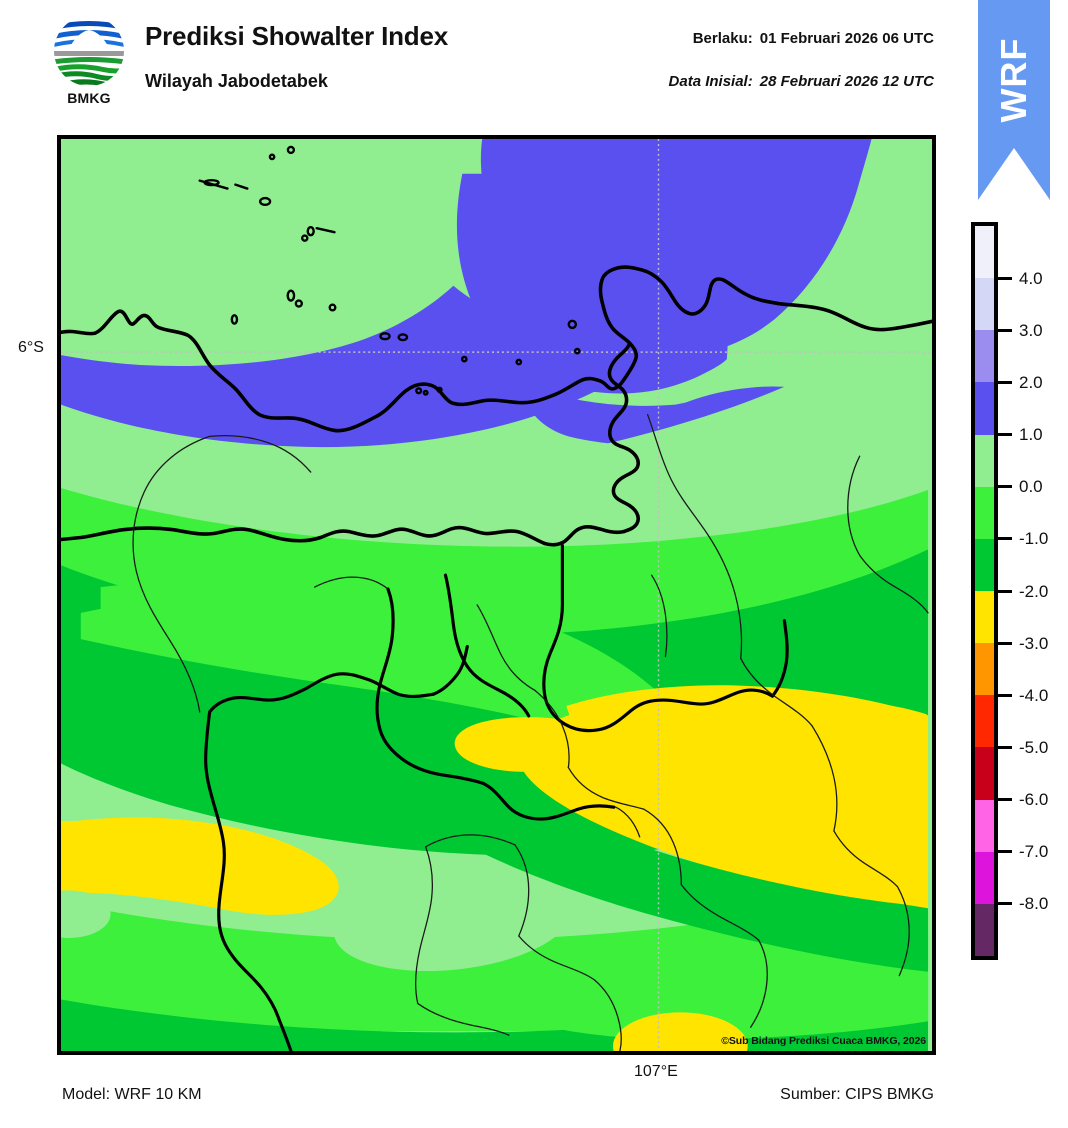  Describe the element at coordinates (86, 914) in the screenshot. I see `contour-pocket-0to1-southwest` at that location.